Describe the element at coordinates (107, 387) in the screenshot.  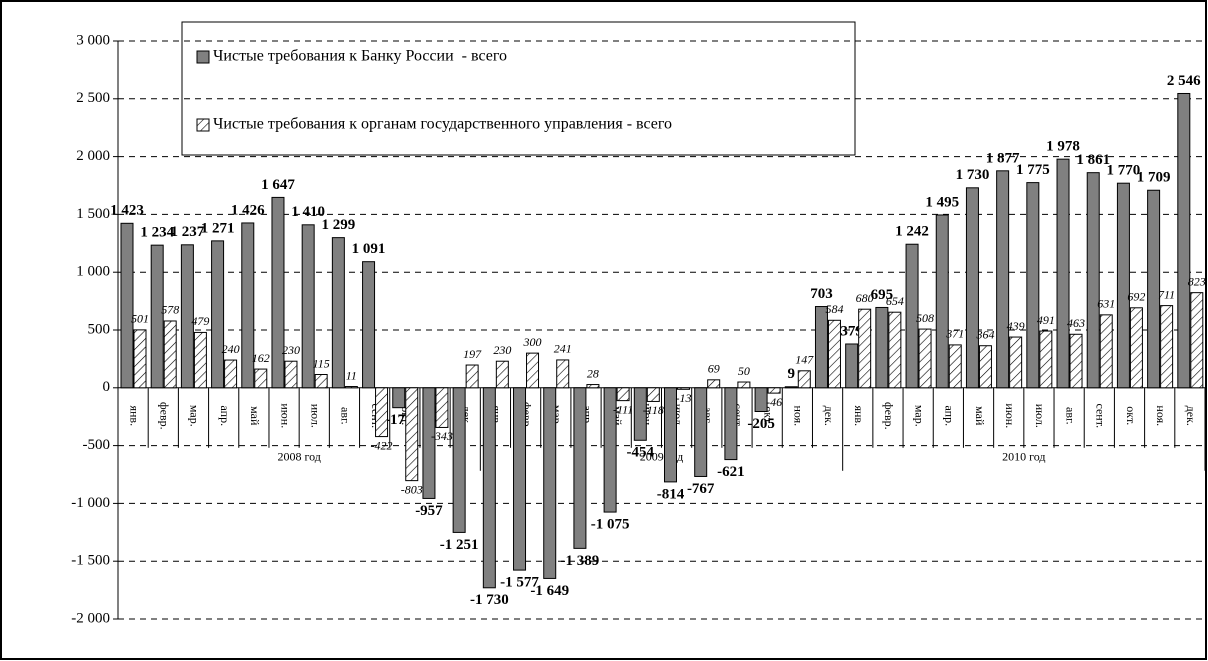
I see `y-tick-label: 0` at that location.